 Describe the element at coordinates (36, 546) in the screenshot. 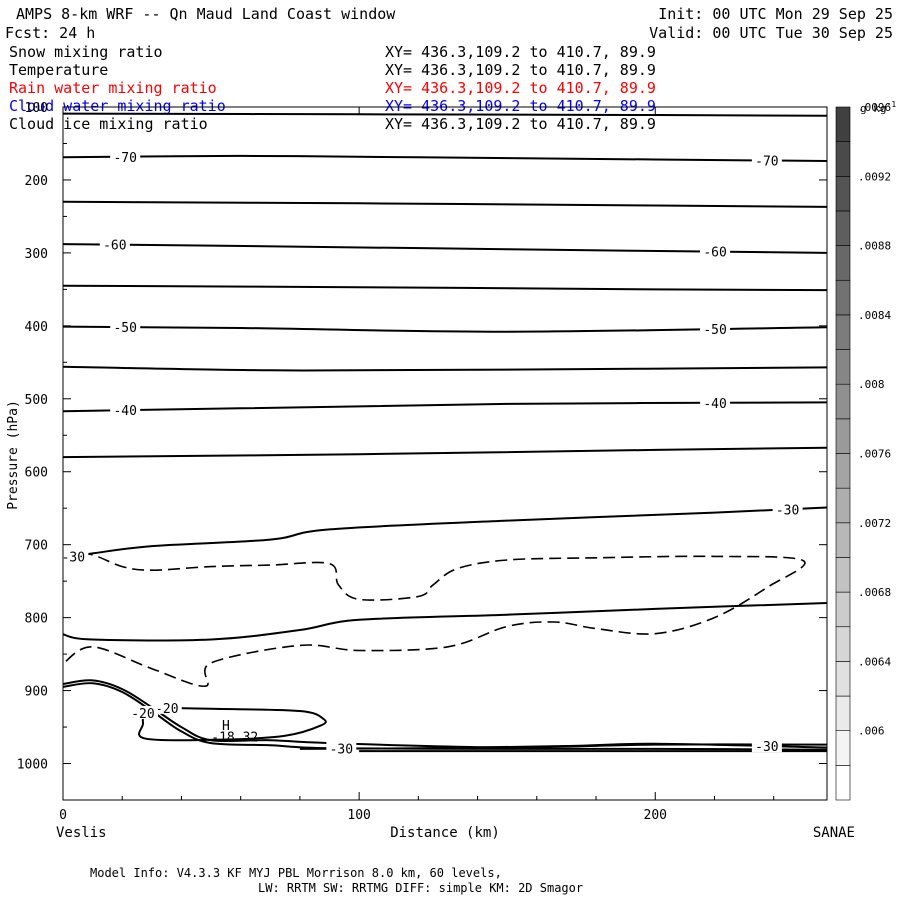

I see `y-tick-label: 700` at that location.